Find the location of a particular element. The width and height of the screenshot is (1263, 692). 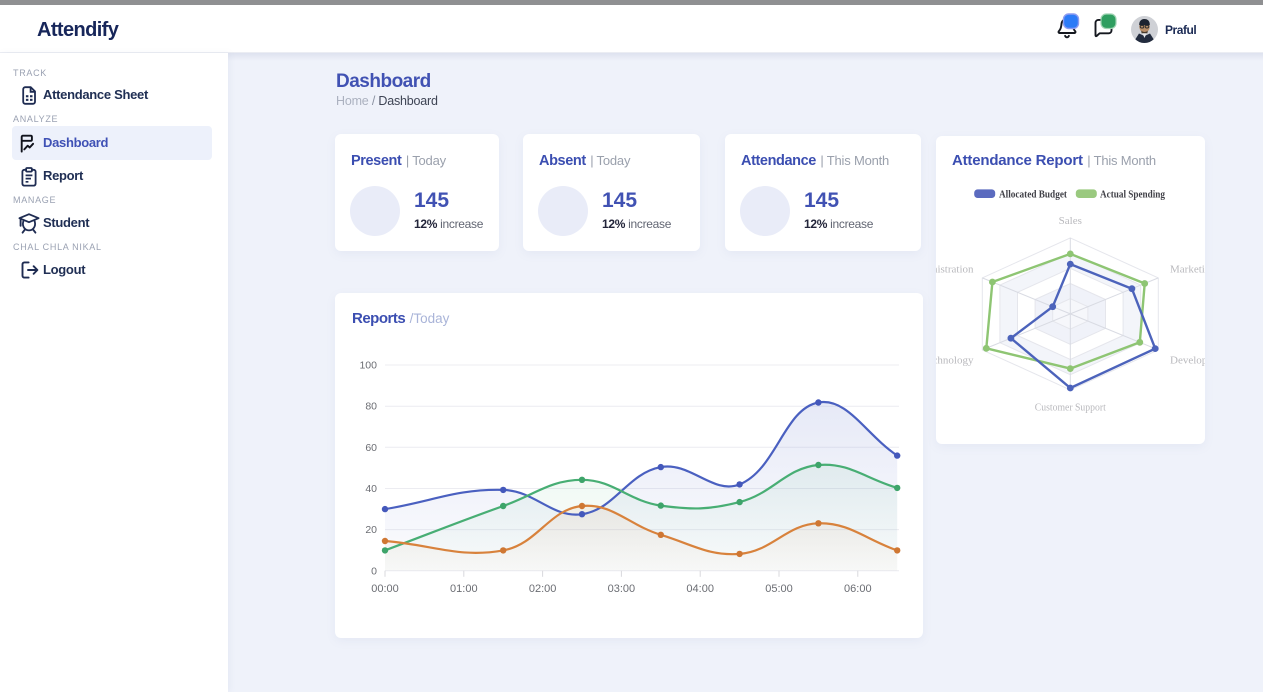

svg-text: 03:00 is located at coordinates (622, 589).